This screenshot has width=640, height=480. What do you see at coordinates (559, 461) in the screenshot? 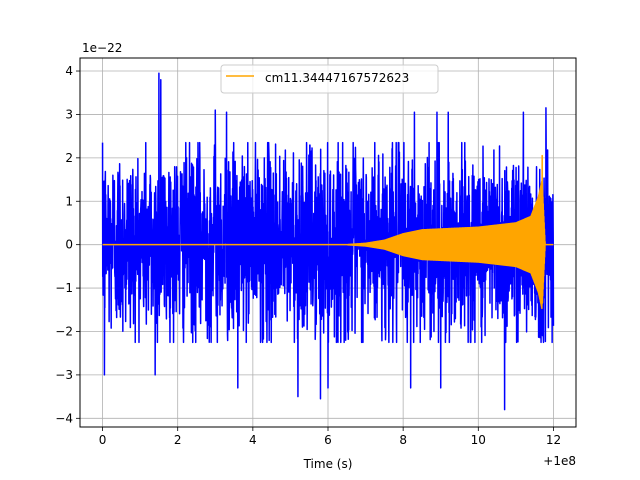
I see `x-offset-label: +1e8` at bounding box center [559, 461].